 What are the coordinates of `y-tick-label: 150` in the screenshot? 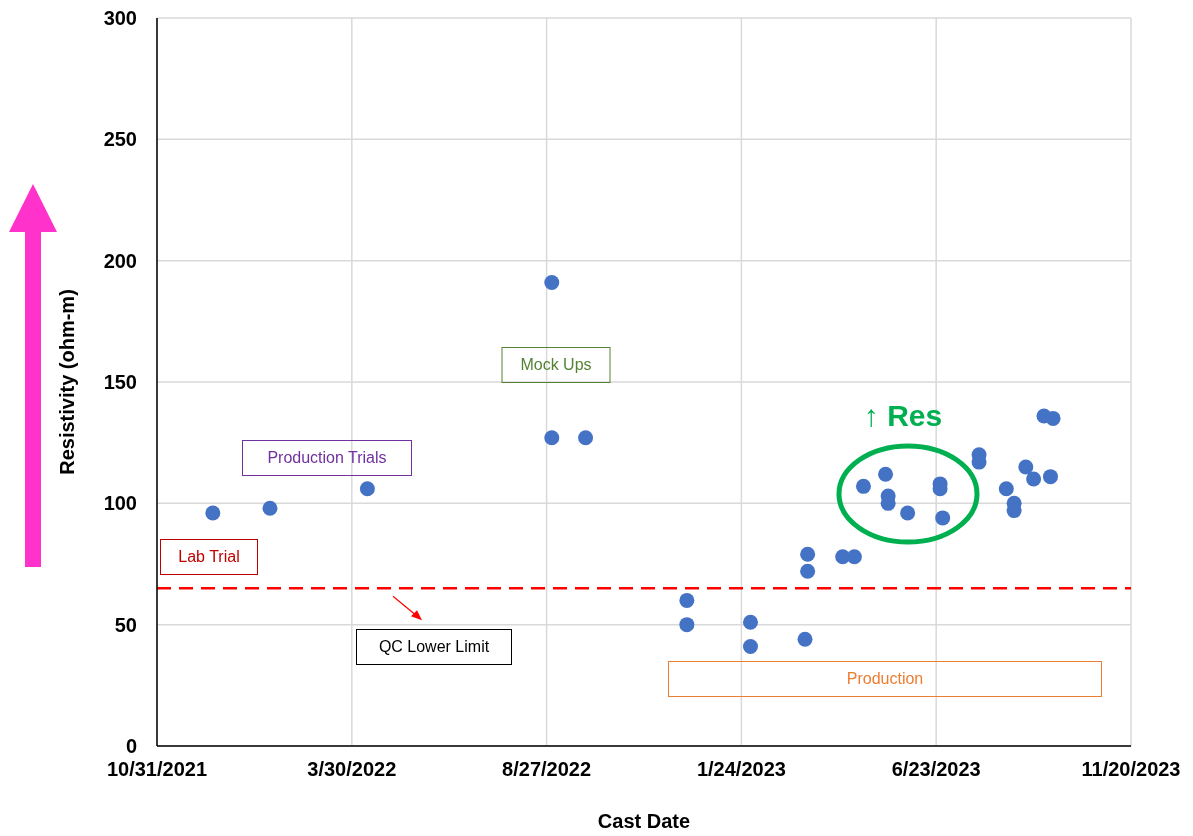 It's located at (120, 382).